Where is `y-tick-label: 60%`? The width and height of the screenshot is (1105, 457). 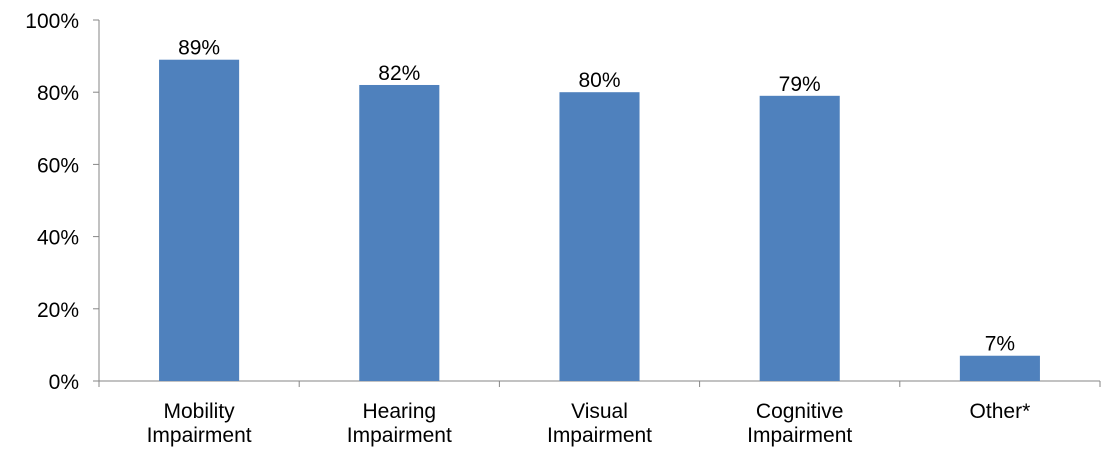 y-tick-label: 60% is located at coordinates (58, 165).